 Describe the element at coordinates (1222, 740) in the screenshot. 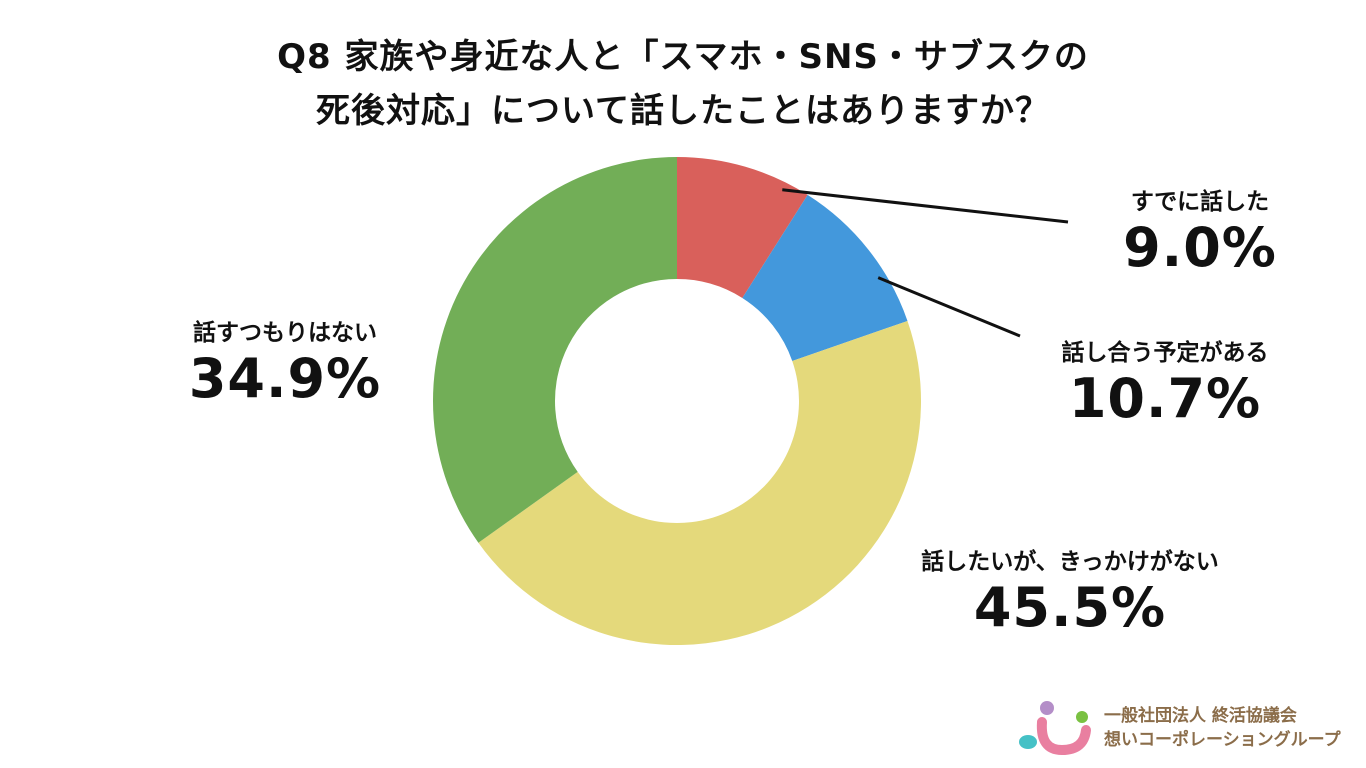

I see `organization-group: 想いコーポレーショングループ` at that location.